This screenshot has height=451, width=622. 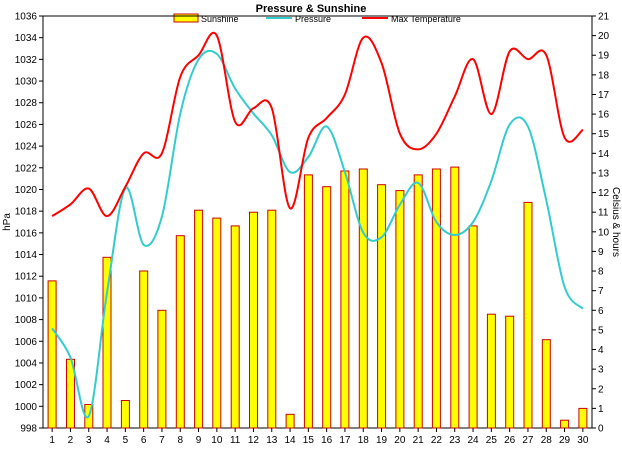 I want to click on left-tick-label: 1024, so click(x=26, y=147).